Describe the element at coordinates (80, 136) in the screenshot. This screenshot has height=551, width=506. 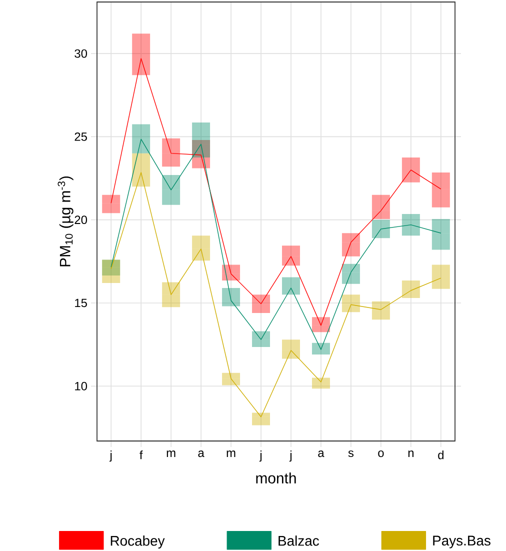
I see `y-tick-label: 25` at that location.